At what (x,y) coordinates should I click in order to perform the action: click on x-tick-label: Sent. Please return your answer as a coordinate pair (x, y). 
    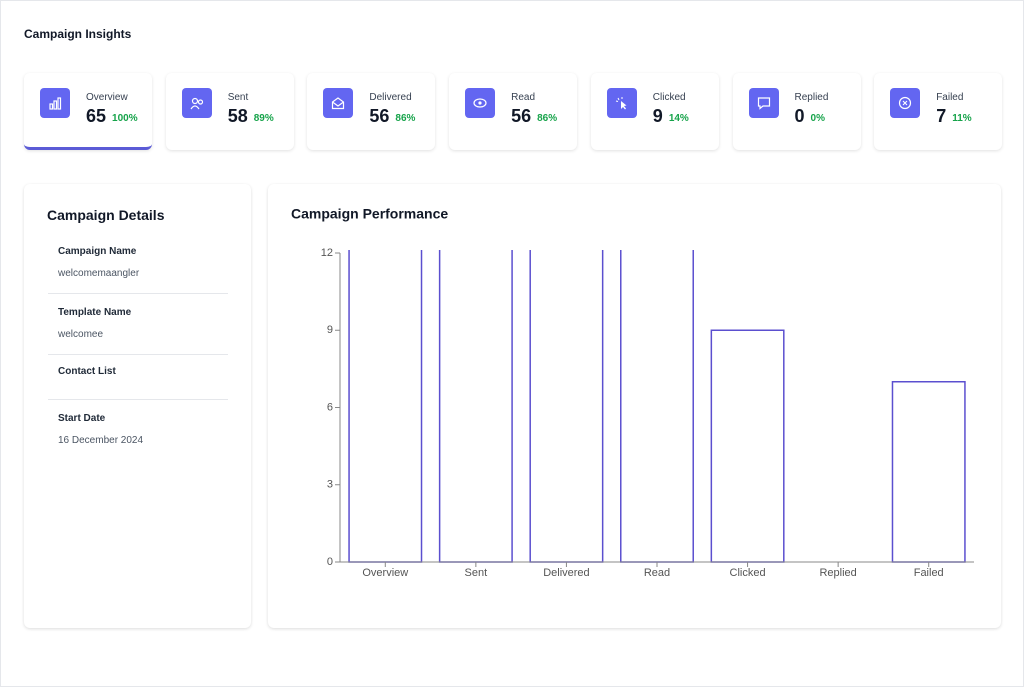
    Looking at the image, I should click on (476, 573).